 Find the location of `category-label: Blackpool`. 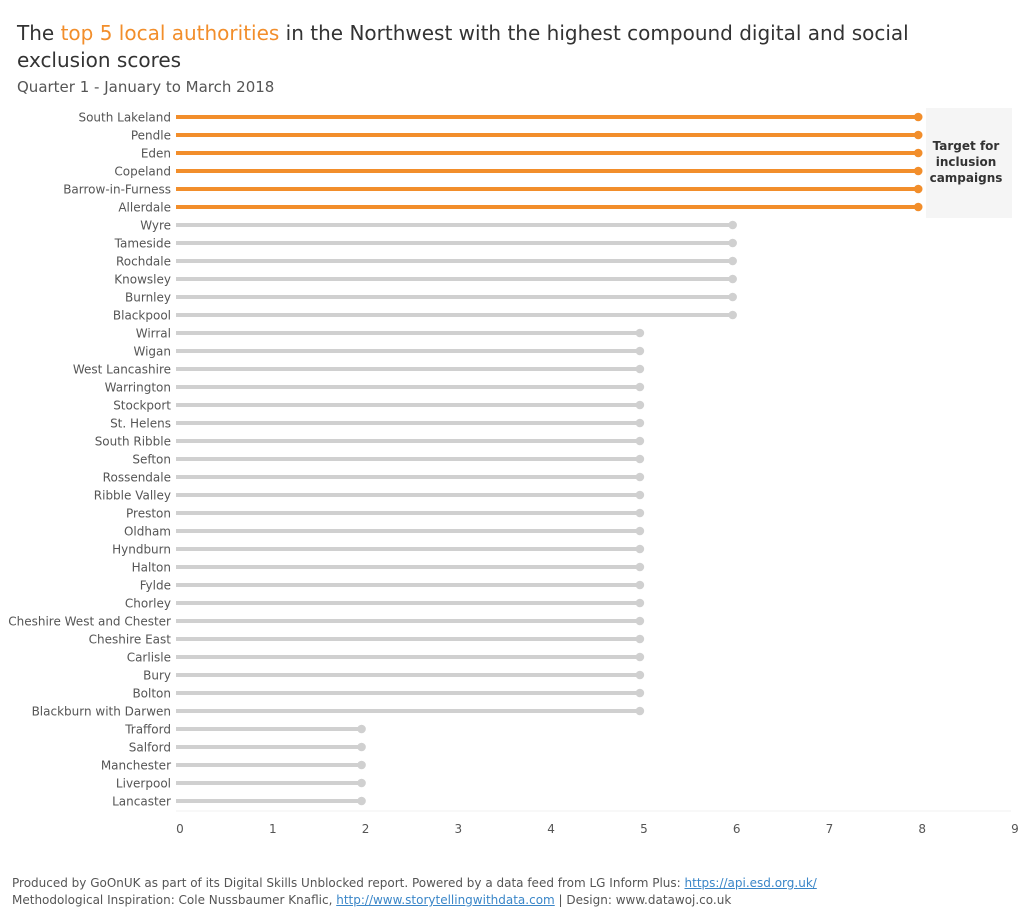

category-label: Blackpool is located at coordinates (142, 316).